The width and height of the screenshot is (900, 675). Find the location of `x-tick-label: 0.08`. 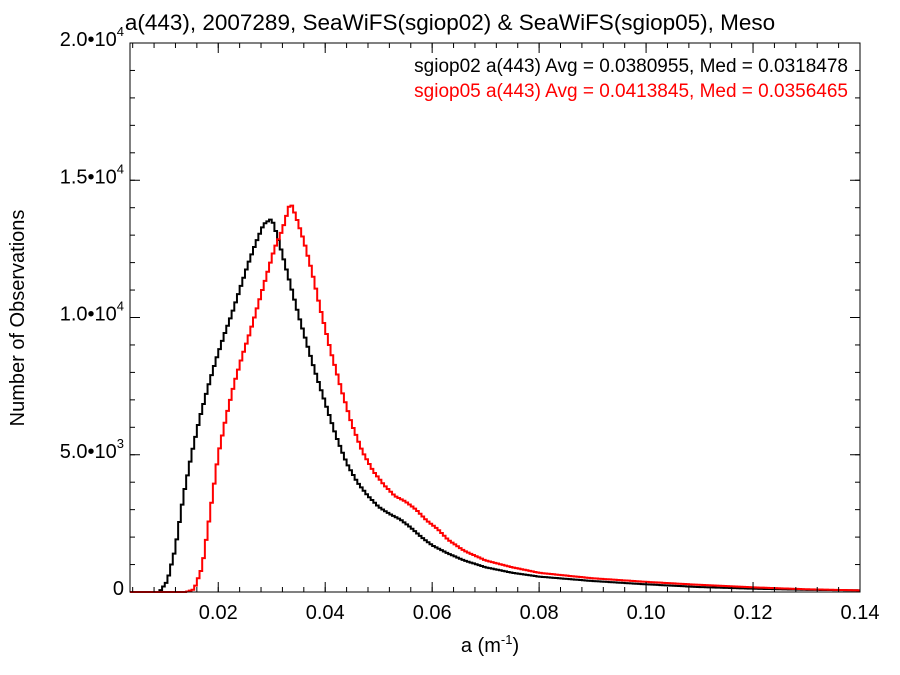

x-tick-label: 0.08 is located at coordinates (539, 613).